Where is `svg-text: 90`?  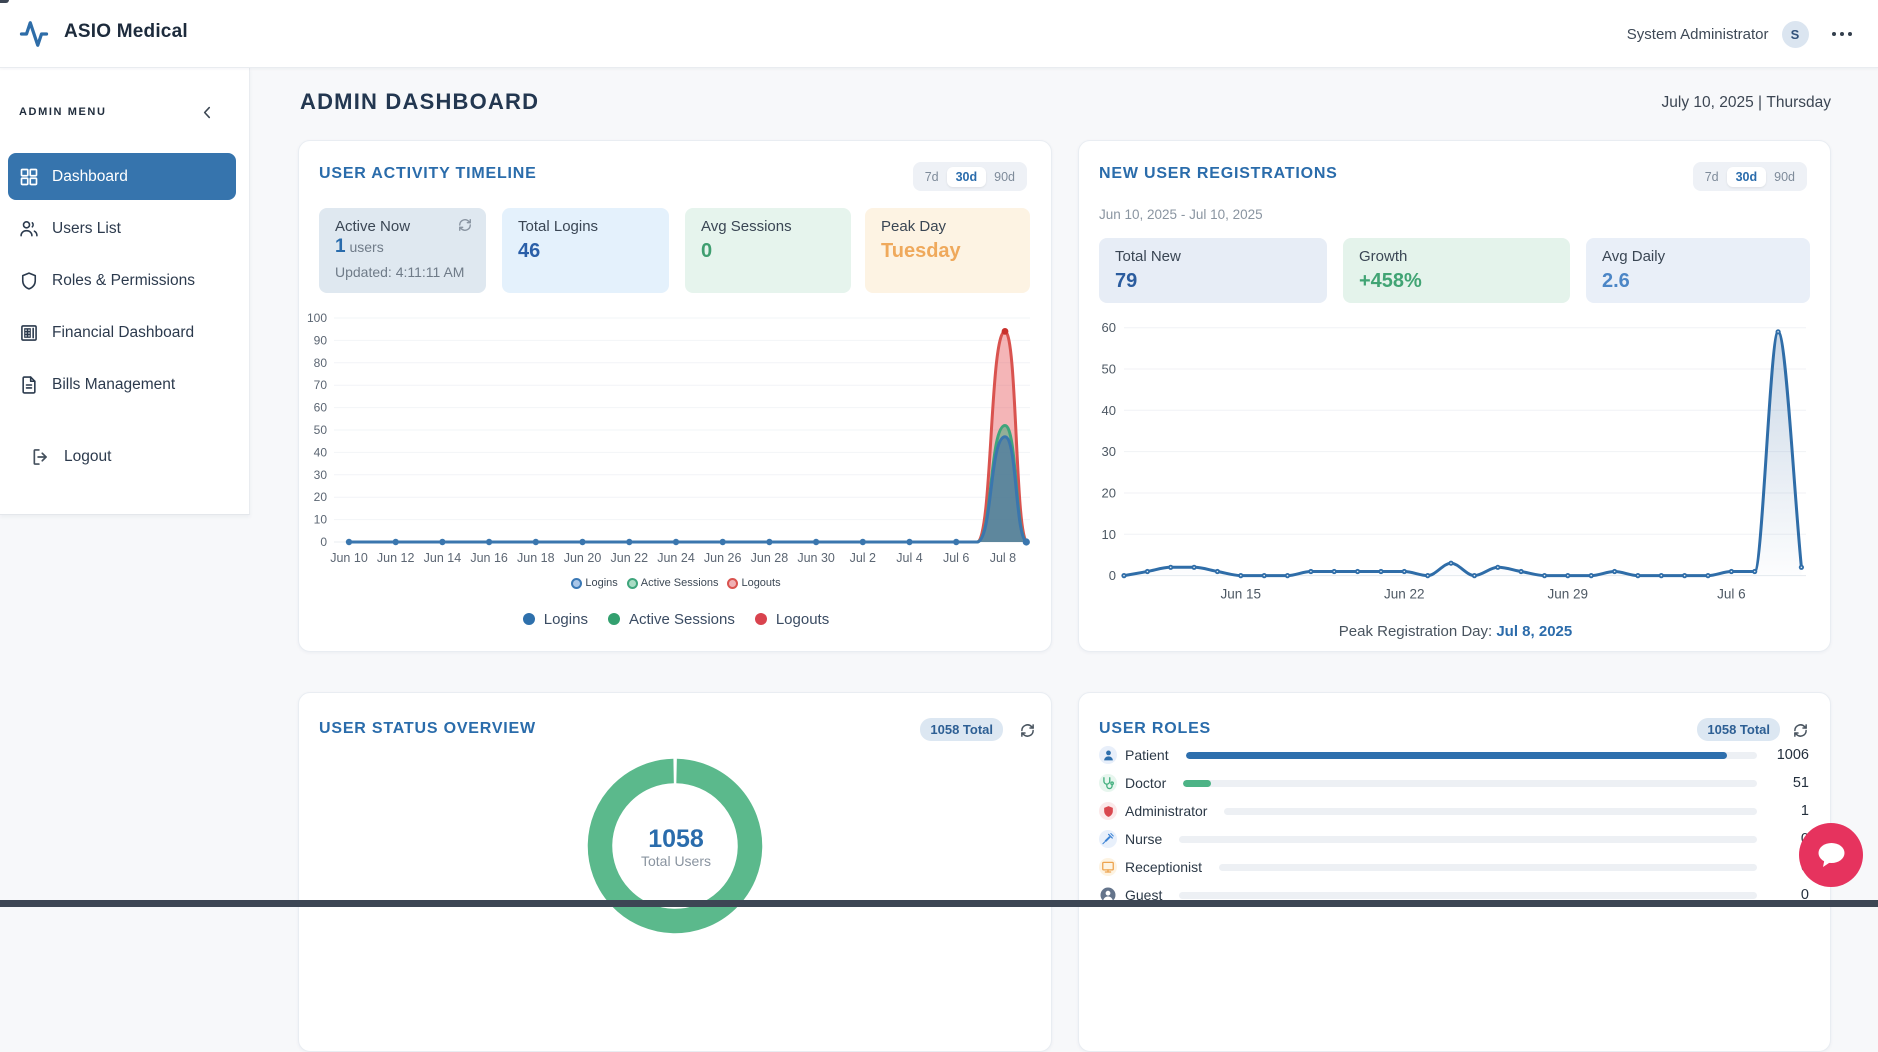 svg-text: 90 is located at coordinates (321, 340).